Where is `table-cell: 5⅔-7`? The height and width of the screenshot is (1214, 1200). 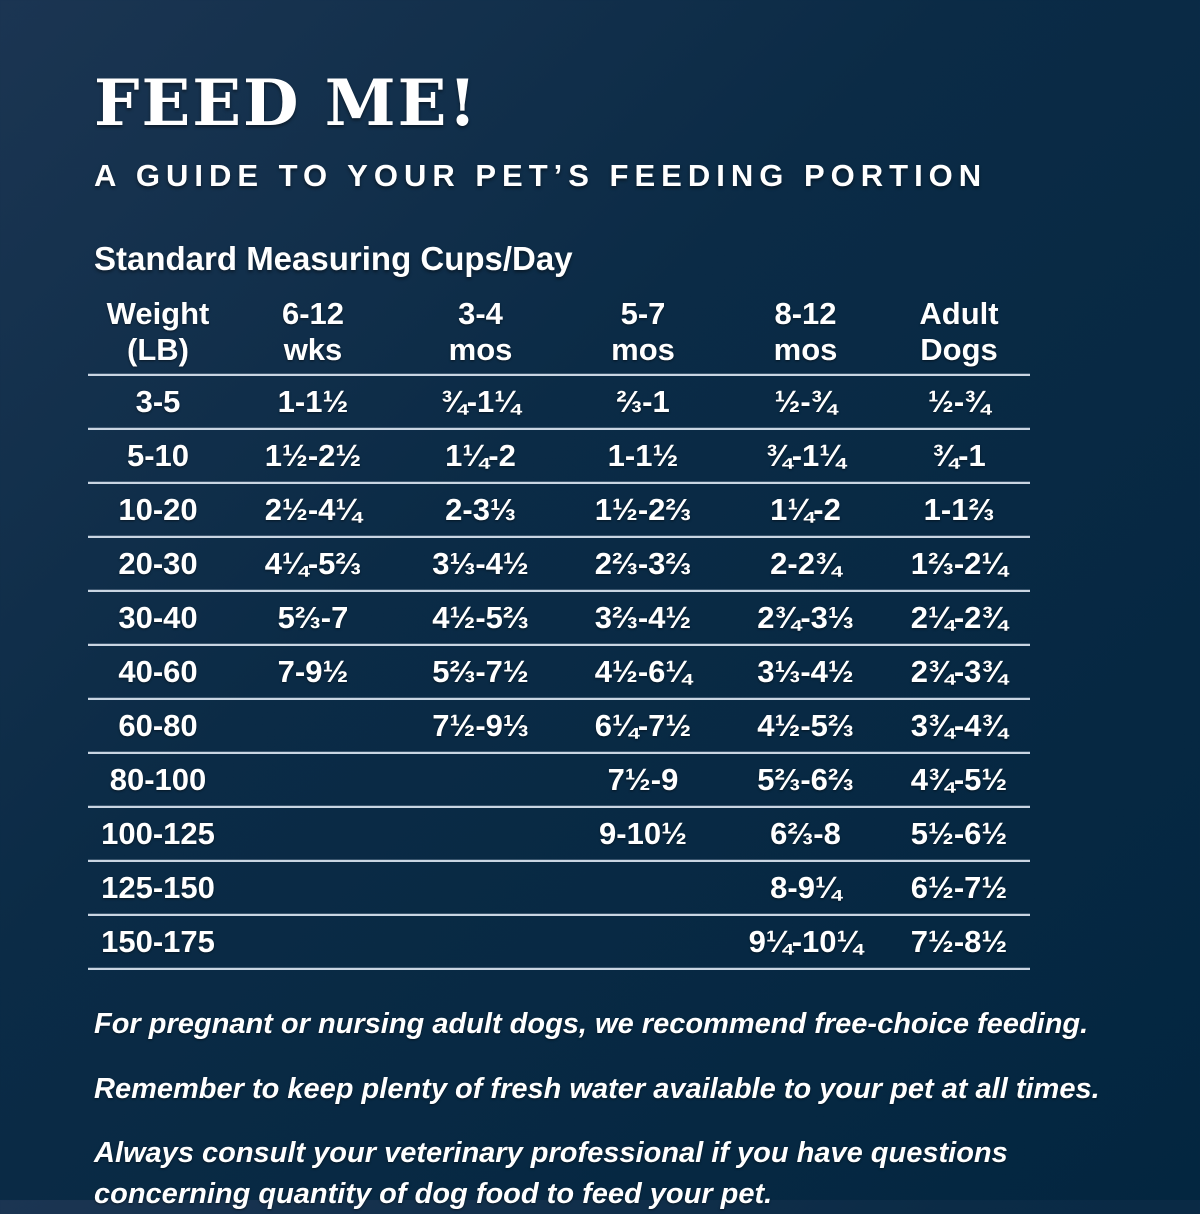
table-cell: 5⅔-7 is located at coordinates (313, 617).